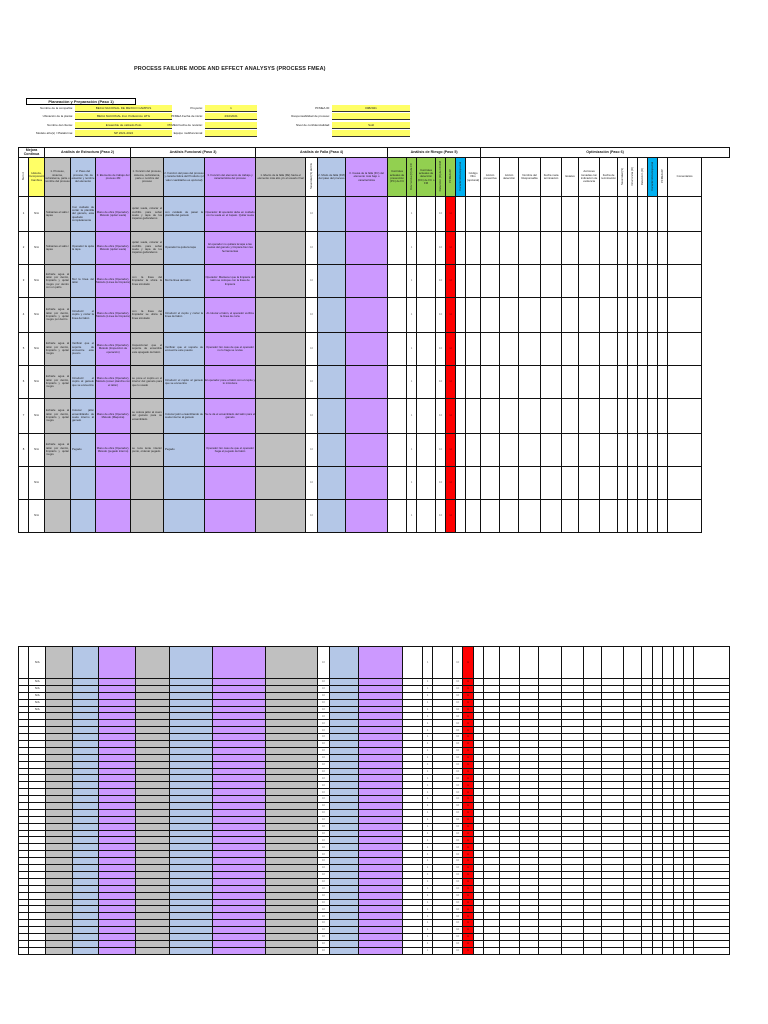 The height and width of the screenshot is (1024, 768). Describe the element at coordinates (83, 281) in the screenshot. I see `process-step-cell: Mol la linea del talón` at that location.